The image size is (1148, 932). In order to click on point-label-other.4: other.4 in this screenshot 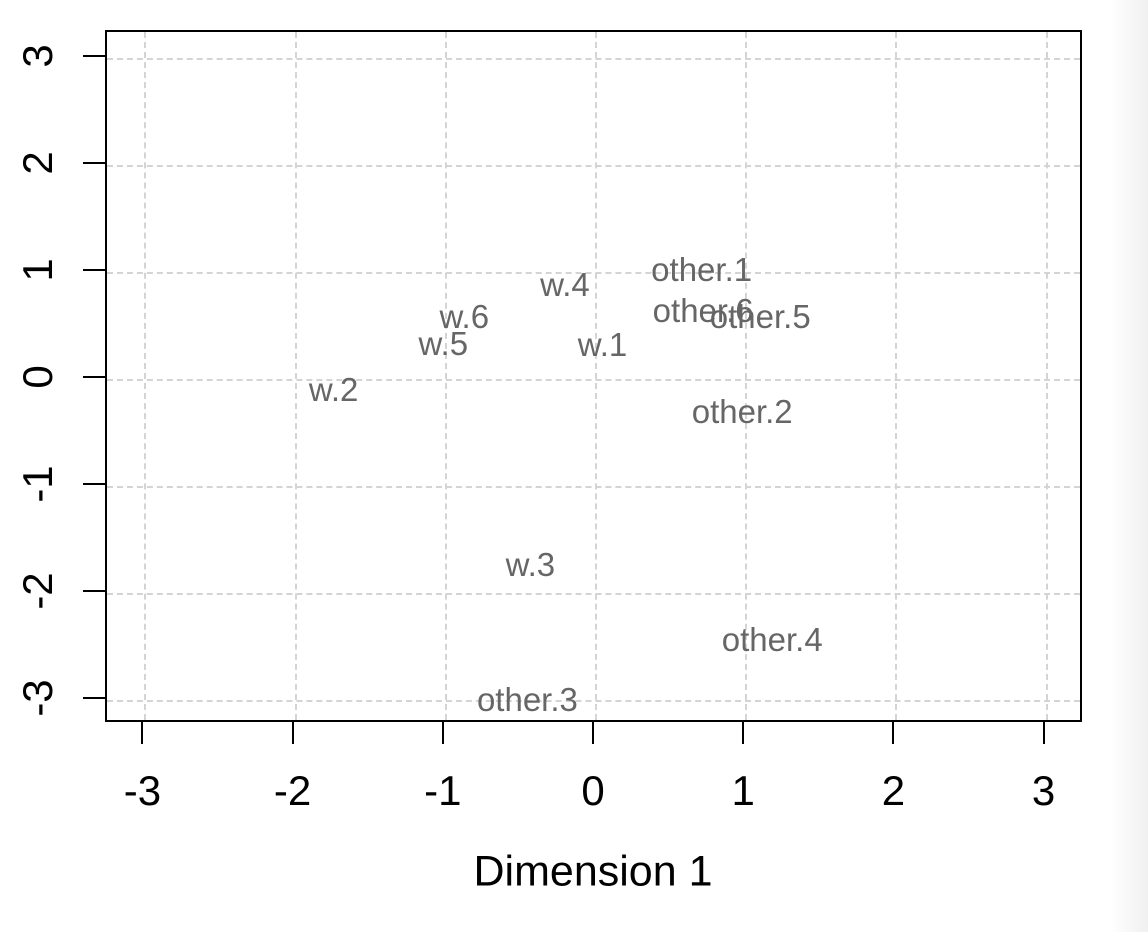, I will do `click(772, 640)`.